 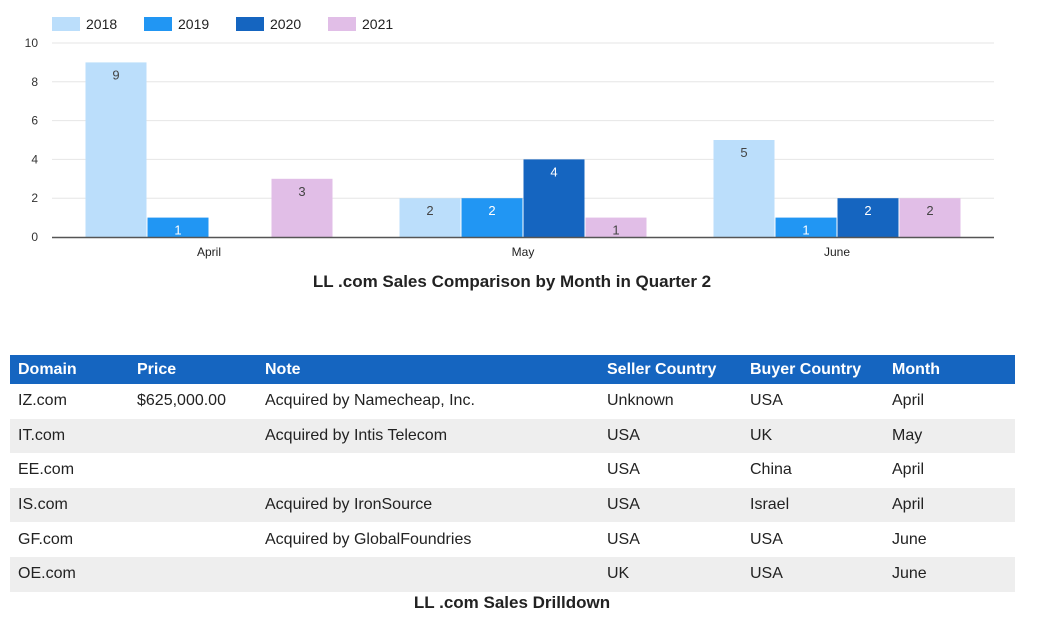 I want to click on bar-2019-may, so click(x=492, y=217).